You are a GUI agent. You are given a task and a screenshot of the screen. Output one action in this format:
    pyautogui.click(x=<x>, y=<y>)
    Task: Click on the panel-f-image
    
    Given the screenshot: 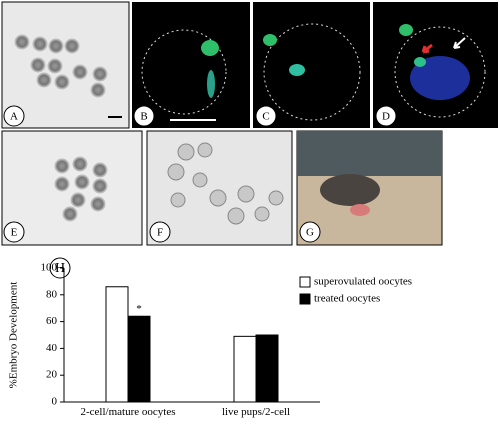 What is the action you would take?
    pyautogui.click(x=219, y=188)
    